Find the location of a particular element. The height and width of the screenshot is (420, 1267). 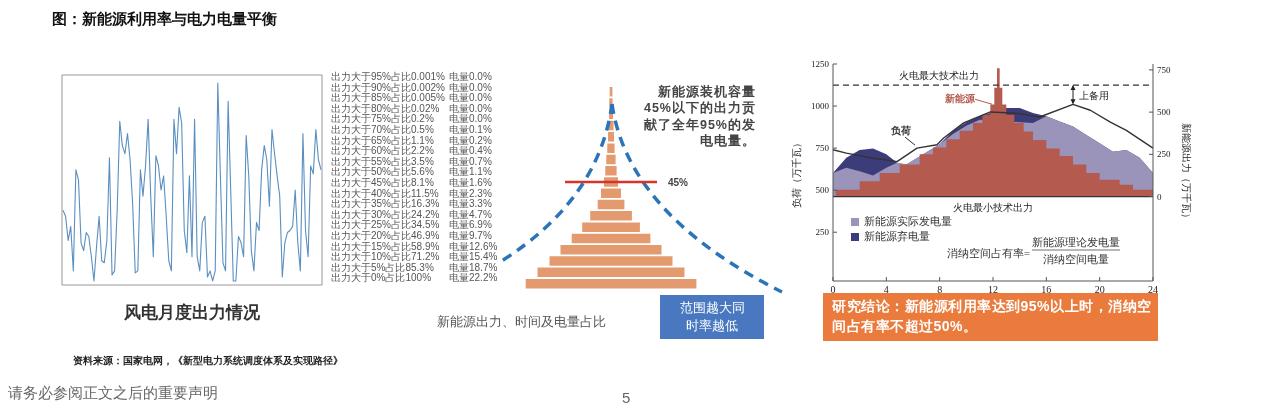

text: 出力大于25%占比34.5% is located at coordinates (385, 225).